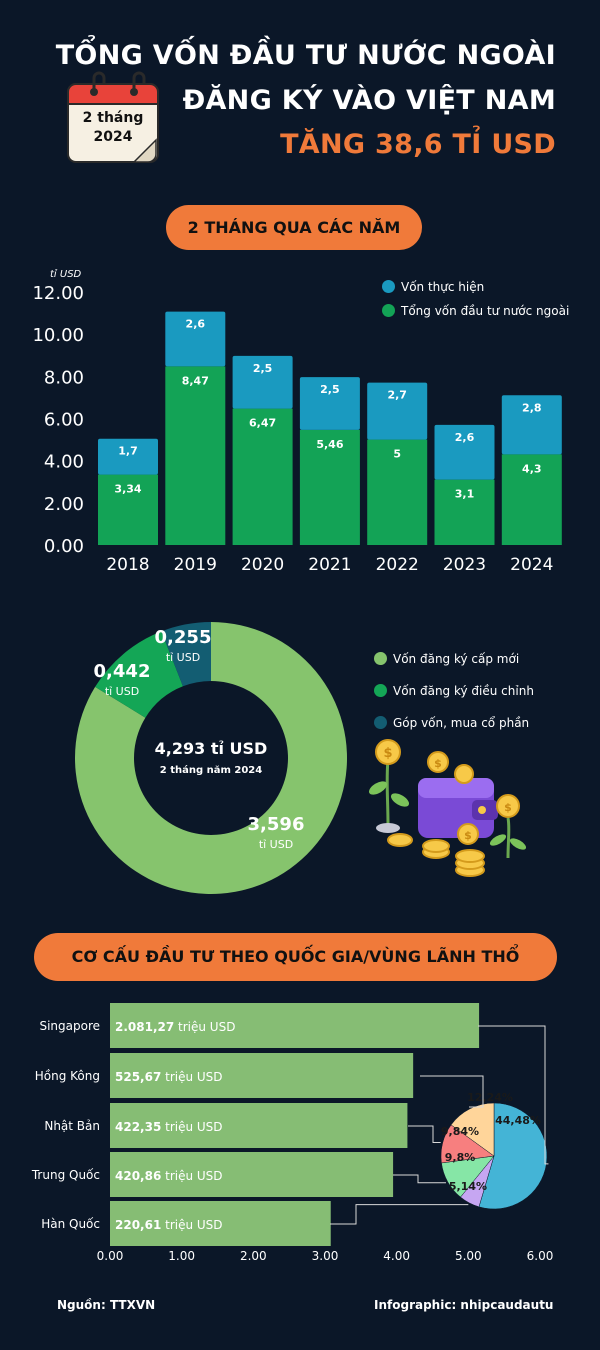 The height and width of the screenshot is (1350, 600). Describe the element at coordinates (70, 1224) in the screenshot. I see `category-label: Hàn Quốc` at that location.